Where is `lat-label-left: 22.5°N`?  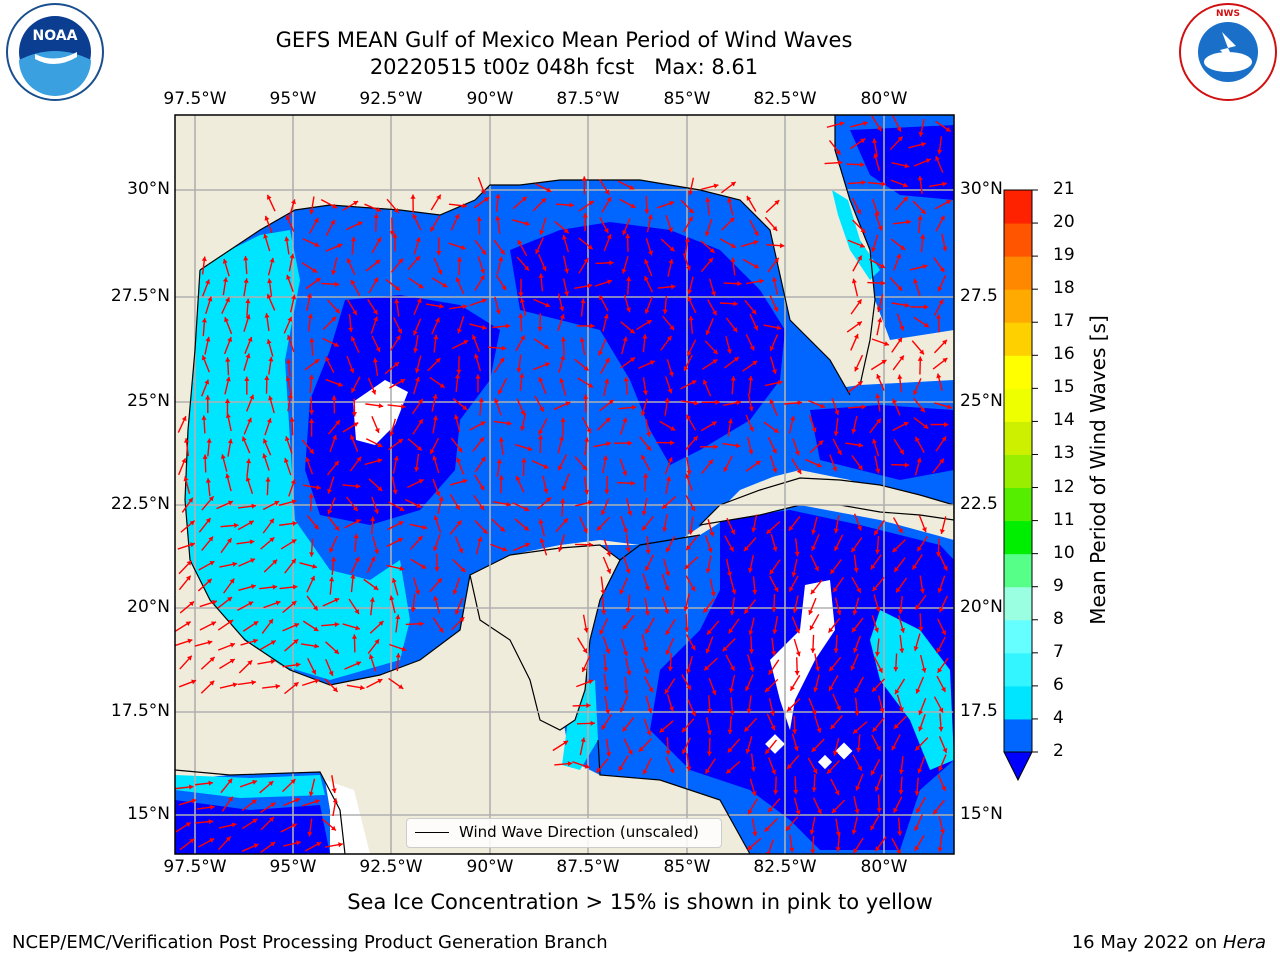
lat-label-left: 22.5°N is located at coordinates (140, 504).